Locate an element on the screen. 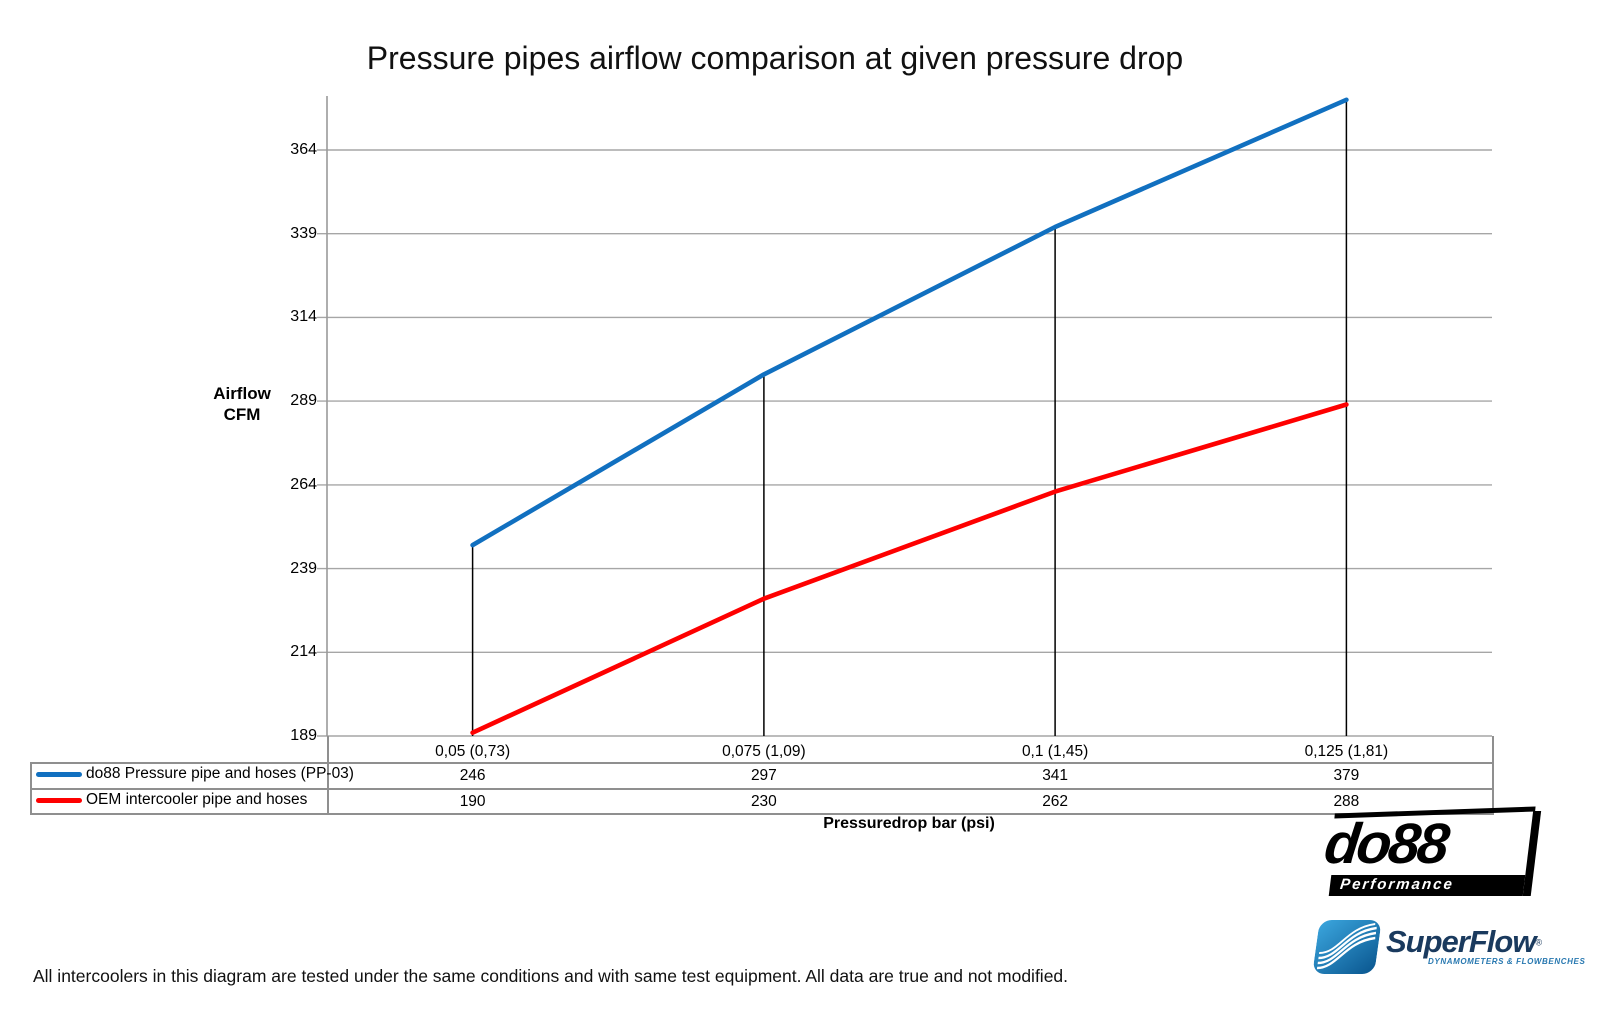 The width and height of the screenshot is (1600, 1028). superflow-wave-icon is located at coordinates (1347, 947).